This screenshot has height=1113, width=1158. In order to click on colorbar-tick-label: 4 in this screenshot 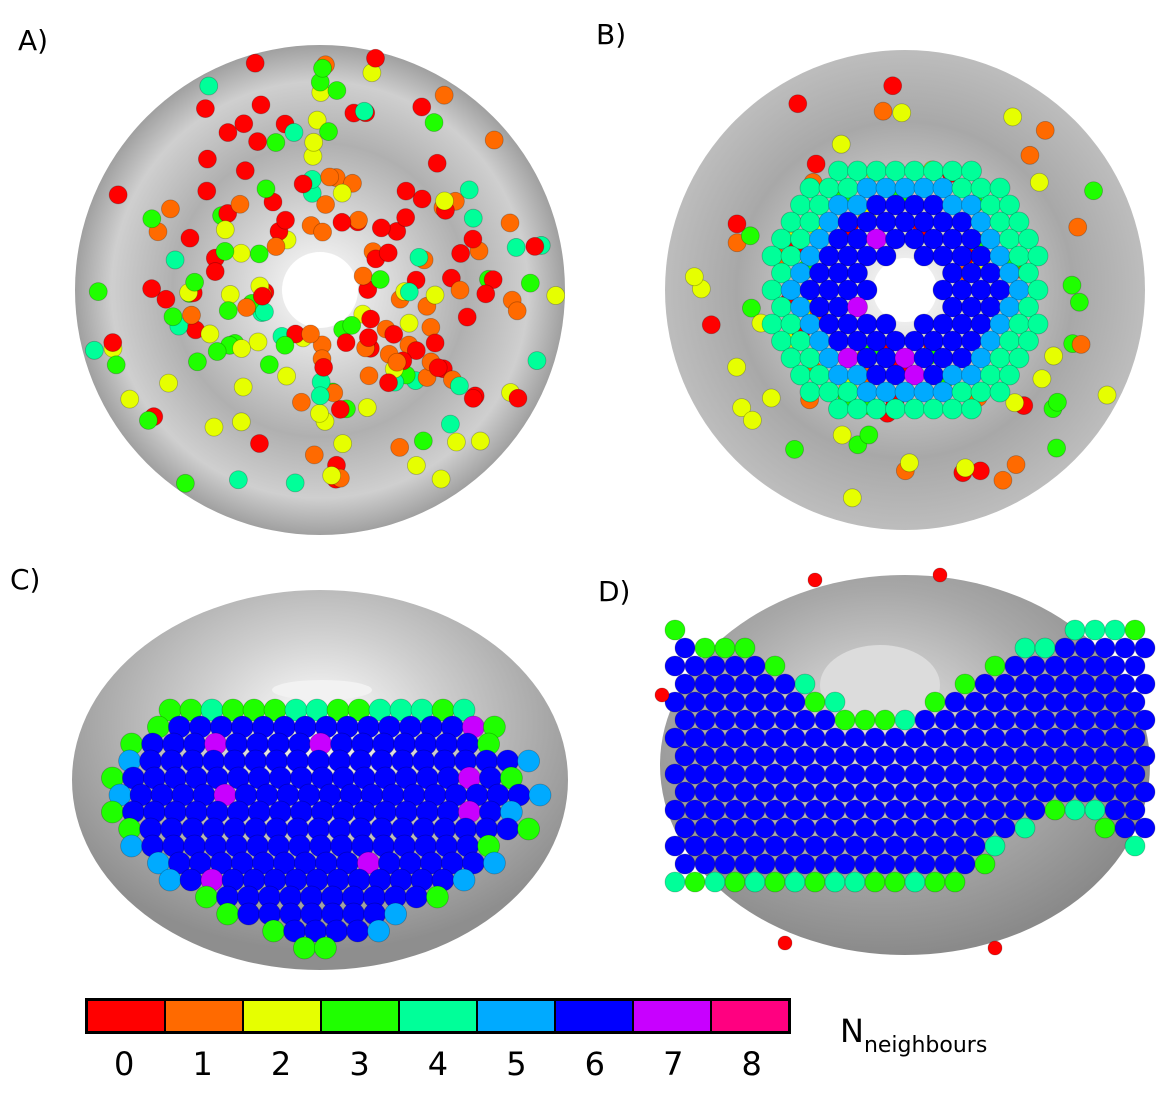, I will do `click(438, 1064)`.